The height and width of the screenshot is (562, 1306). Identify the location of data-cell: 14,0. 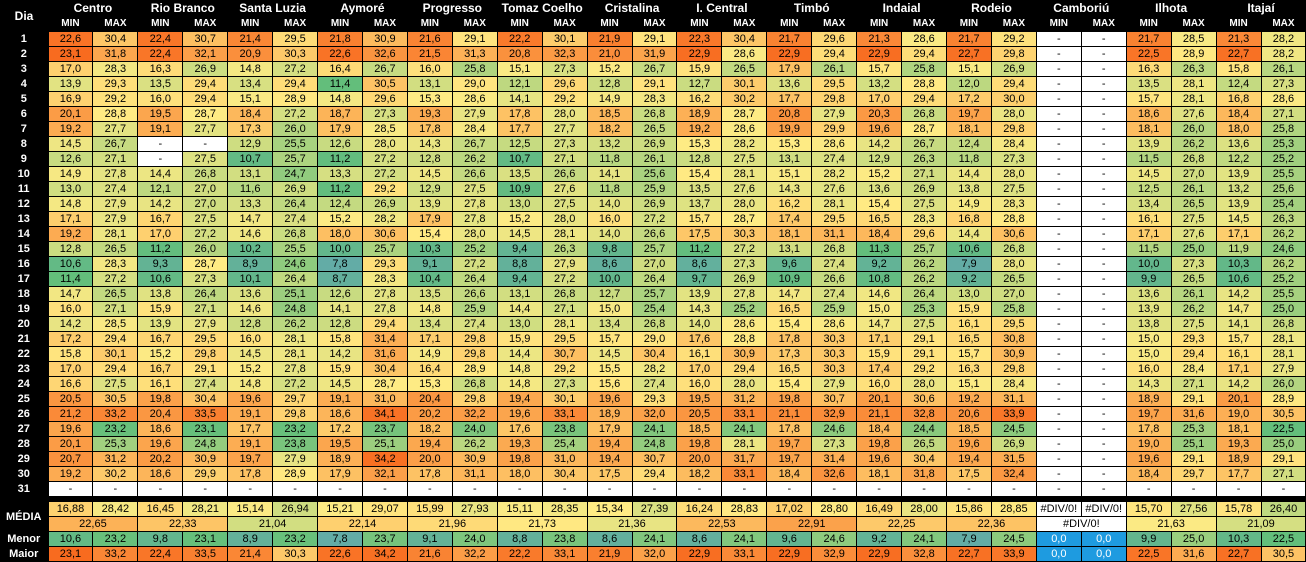
(609, 234).